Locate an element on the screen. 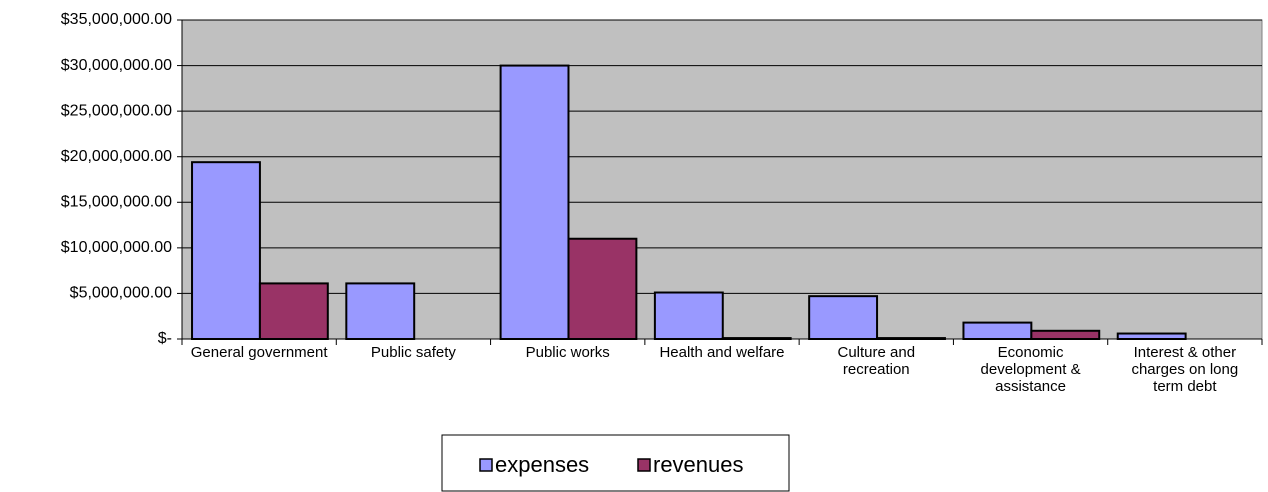 The width and height of the screenshot is (1268, 492). y-tick-label: $15,000,000.00 is located at coordinates (116, 202).